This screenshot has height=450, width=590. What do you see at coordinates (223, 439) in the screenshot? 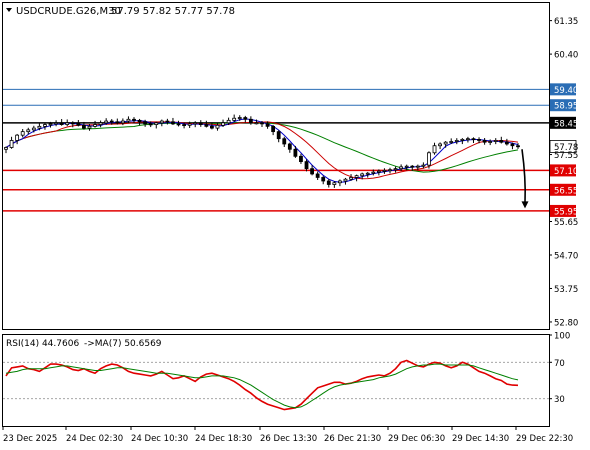
I see `time-tick-label: 24 Dec 18:30` at bounding box center [223, 439].